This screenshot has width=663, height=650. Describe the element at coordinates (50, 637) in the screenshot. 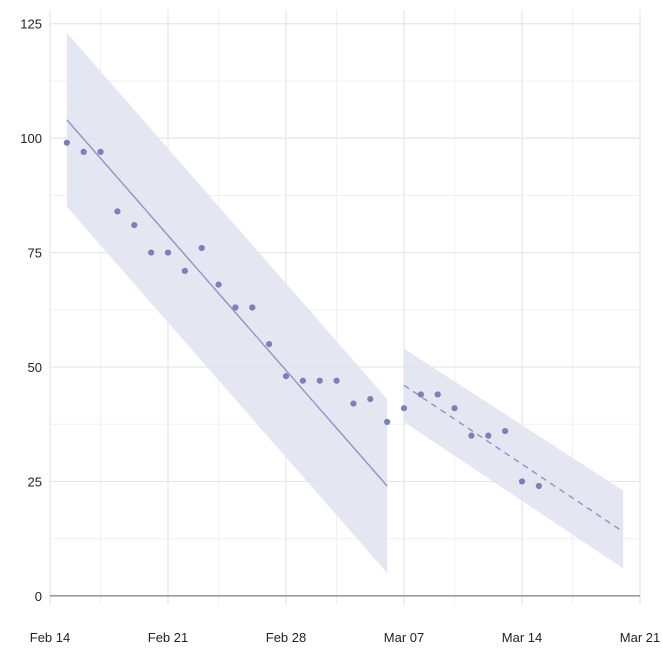

I see `x-tick-label: Feb 14` at that location.